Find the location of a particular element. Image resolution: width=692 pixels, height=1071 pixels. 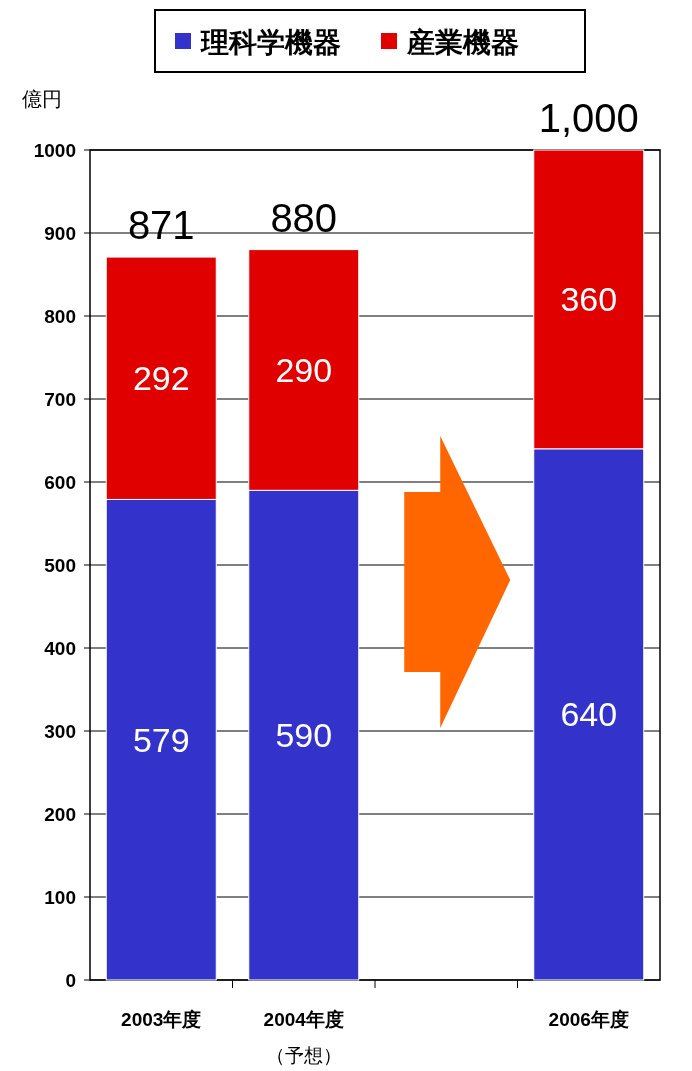

total-label: 880 is located at coordinates (304, 217).